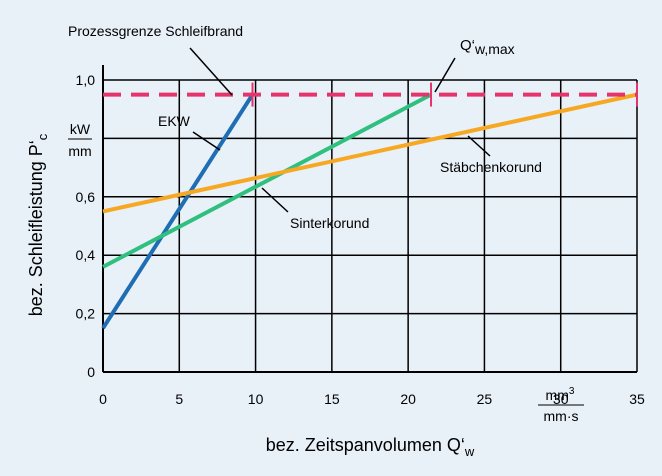 The width and height of the screenshot is (662, 476). I want to click on y-tick-label: 0,4, so click(86, 255).